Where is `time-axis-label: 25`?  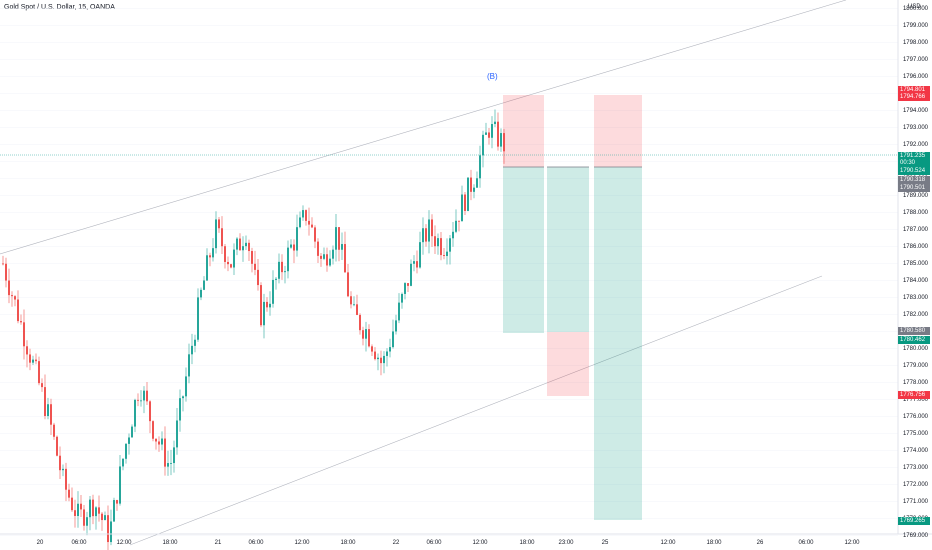 time-axis-label: 25 is located at coordinates (605, 543).